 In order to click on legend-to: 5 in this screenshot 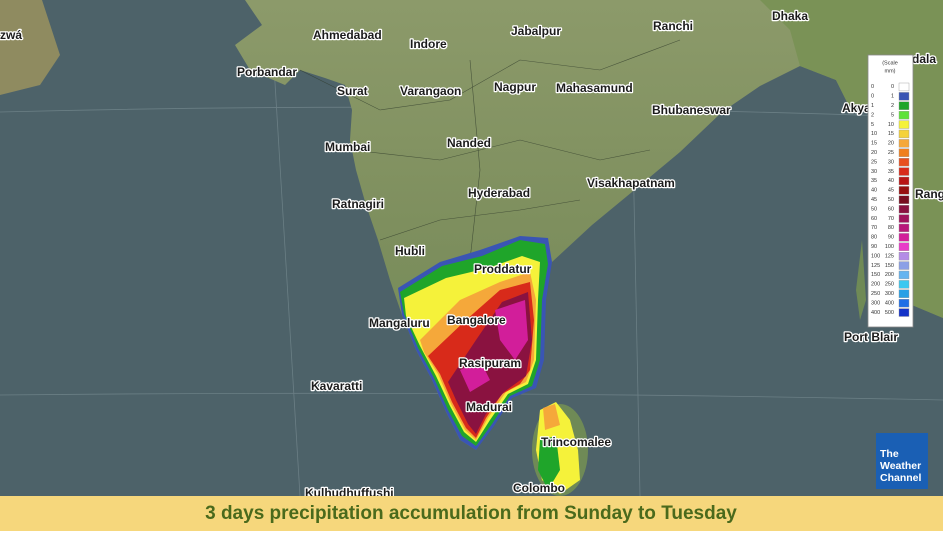, I will do `click(892, 115)`.